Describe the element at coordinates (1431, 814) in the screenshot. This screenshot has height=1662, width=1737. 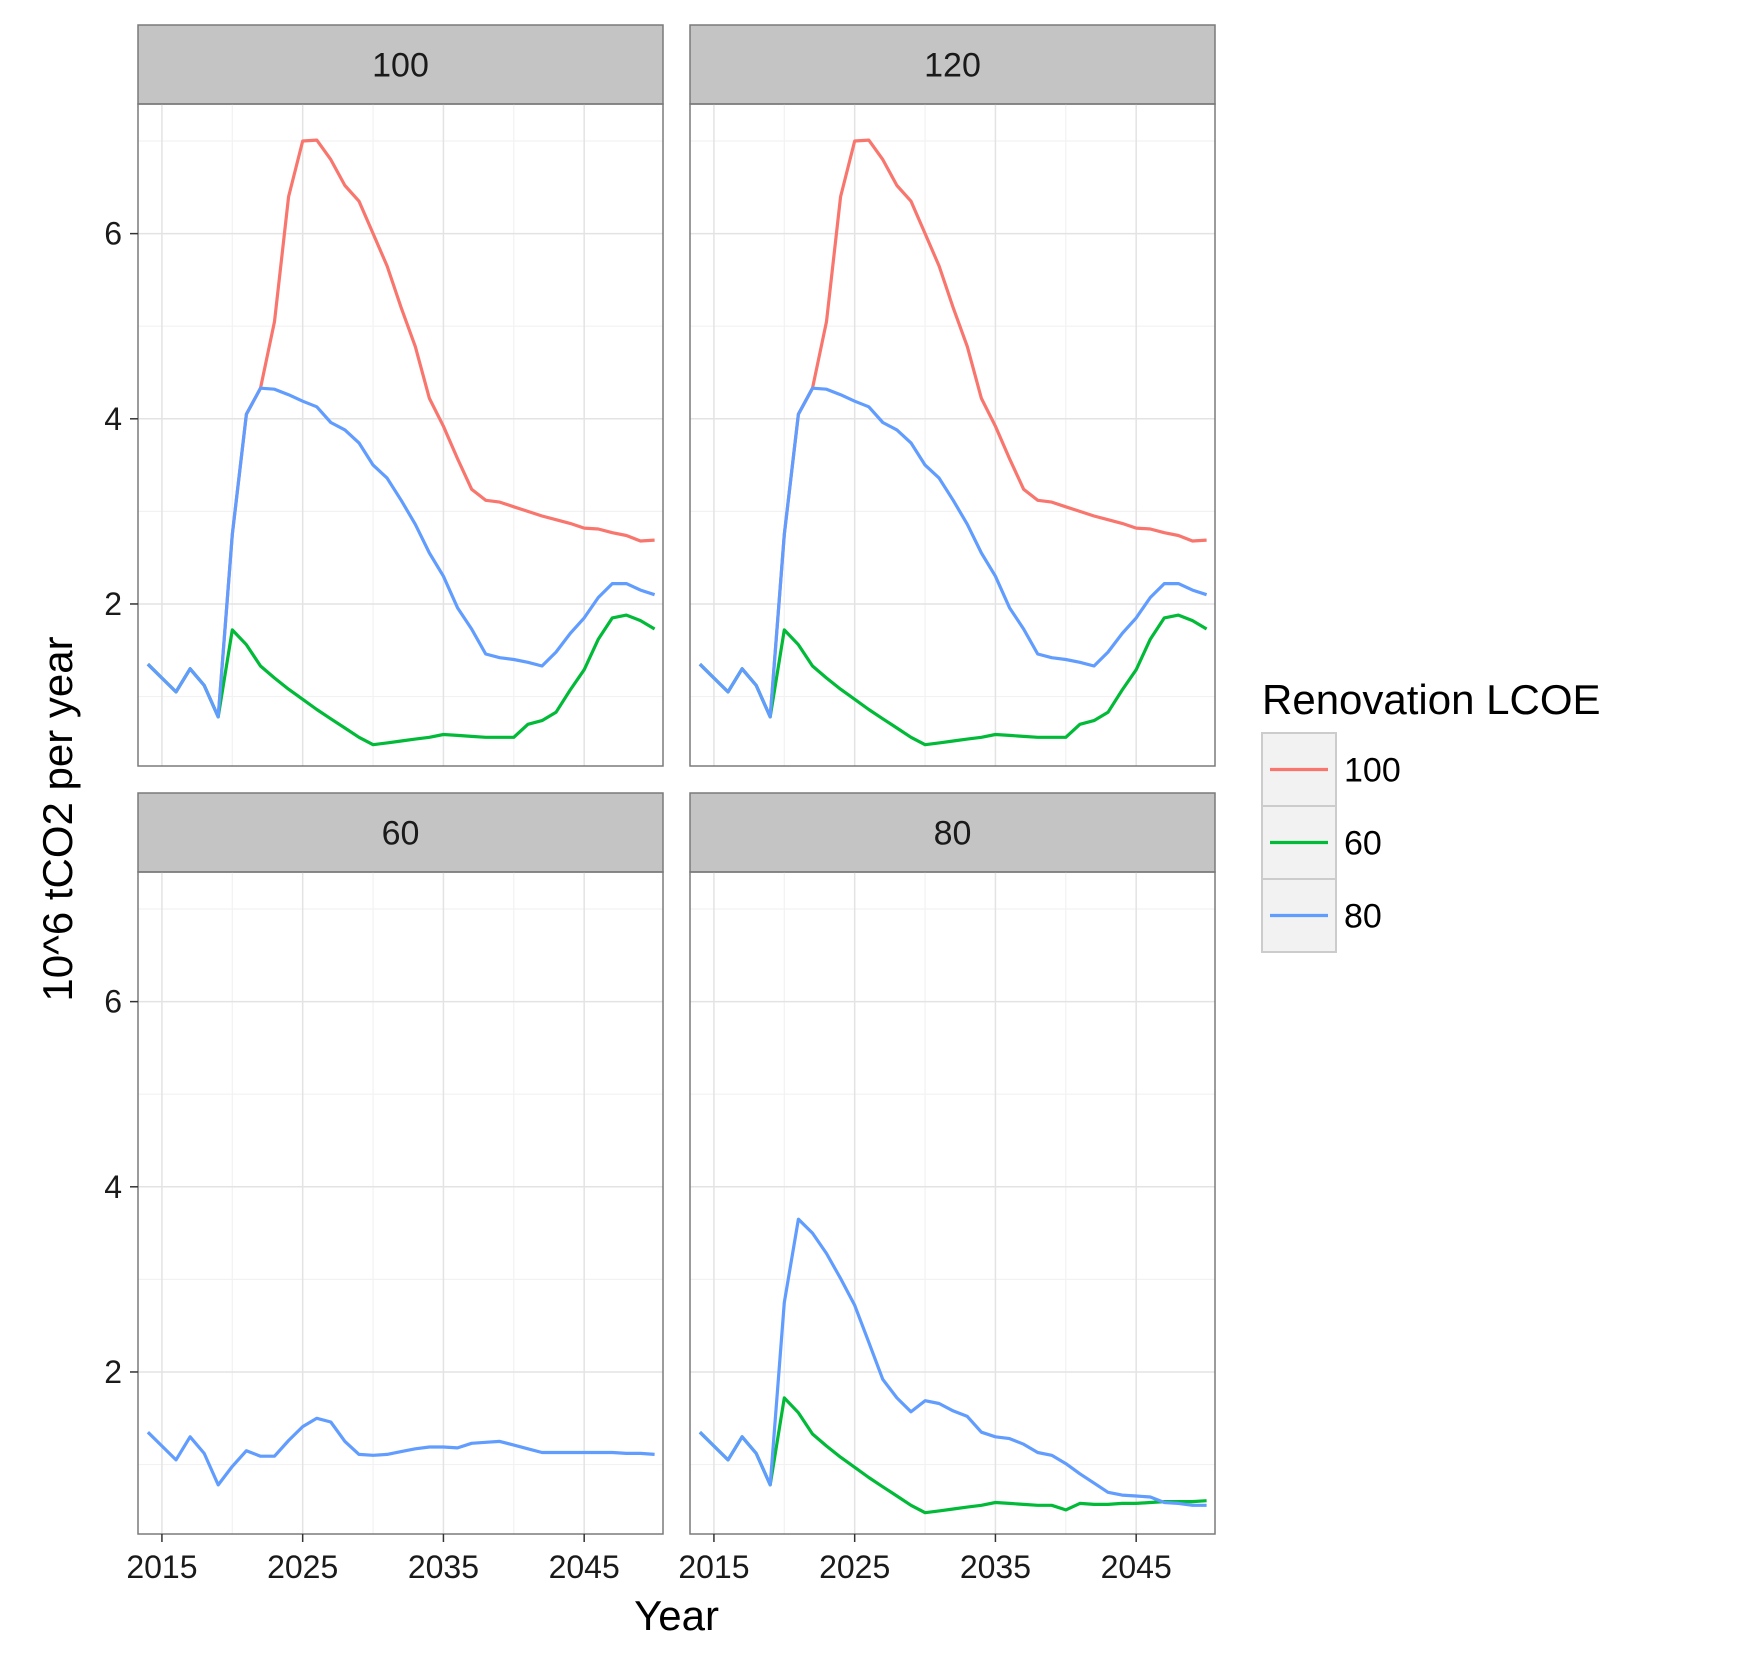
I see `legend: Renovation LCOE 100 60 80` at that location.